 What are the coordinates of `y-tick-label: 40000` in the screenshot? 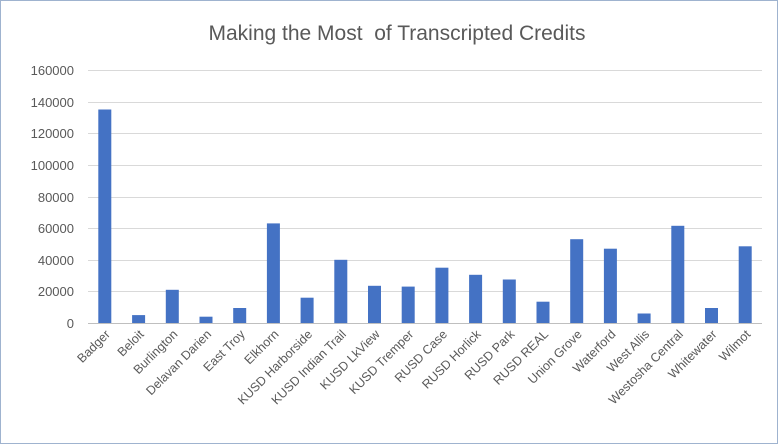 It's located at (56, 260).